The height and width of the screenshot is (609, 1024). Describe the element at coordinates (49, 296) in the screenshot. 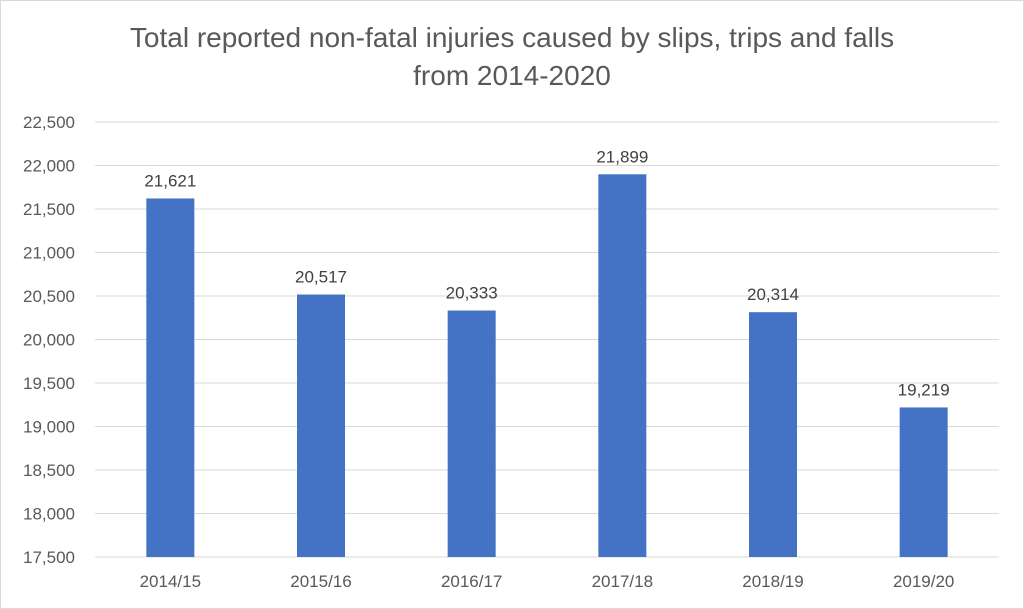

I see `y-tick-label: 20,500` at that location.